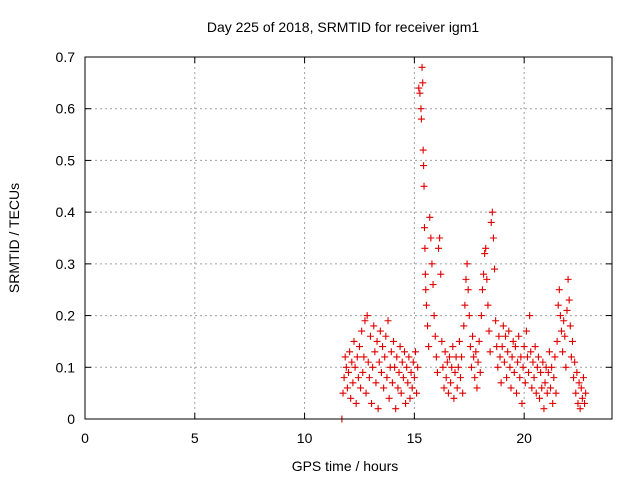 The width and height of the screenshot is (640, 480). I want to click on x-tick-label: 15, so click(415, 438).